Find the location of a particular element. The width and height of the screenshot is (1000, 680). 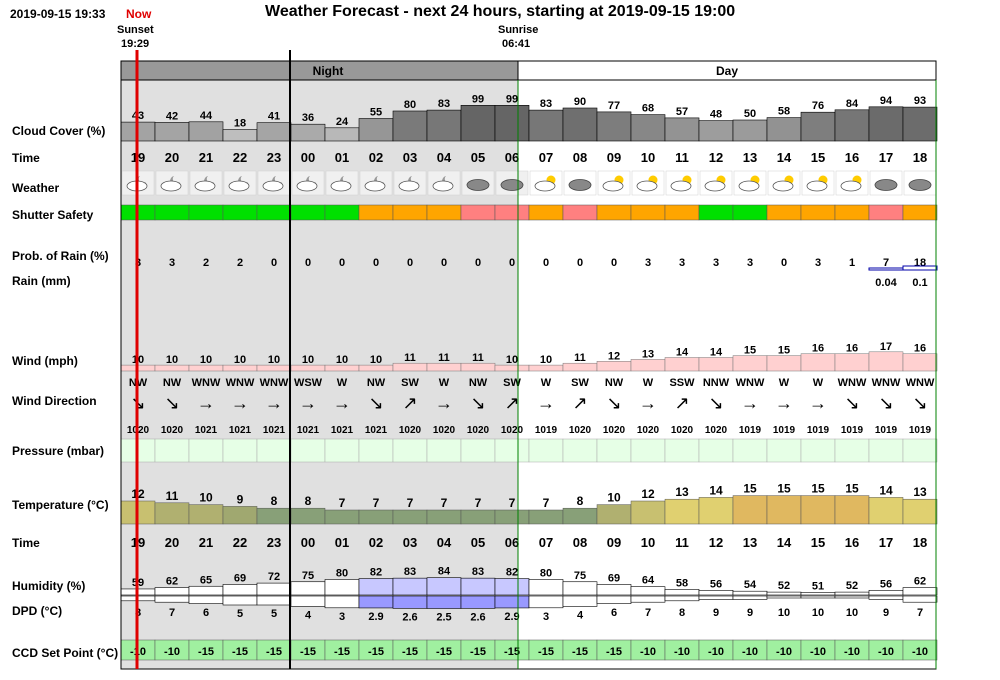

time-label: 12 is located at coordinates (716, 157).